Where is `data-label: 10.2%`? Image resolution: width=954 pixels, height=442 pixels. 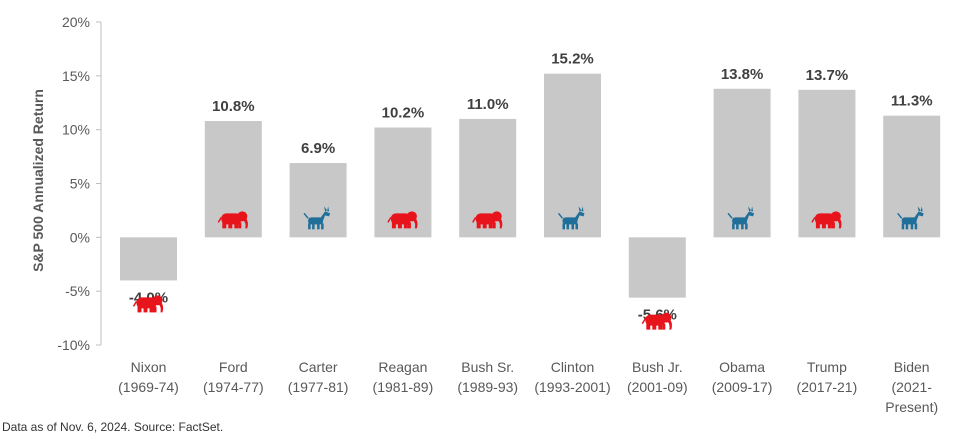
data-label: 10.2% is located at coordinates (403, 113).